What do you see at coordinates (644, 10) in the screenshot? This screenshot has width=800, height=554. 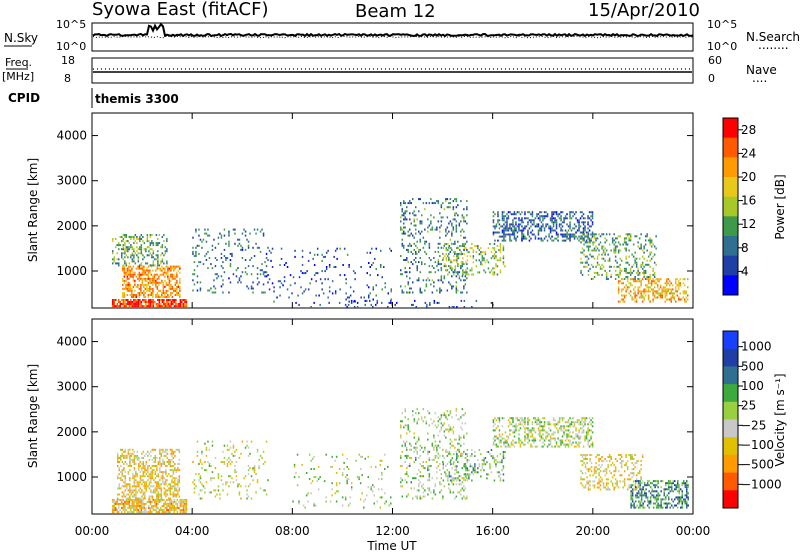 I see `date-title: 15/Apr/2010` at bounding box center [644, 10].